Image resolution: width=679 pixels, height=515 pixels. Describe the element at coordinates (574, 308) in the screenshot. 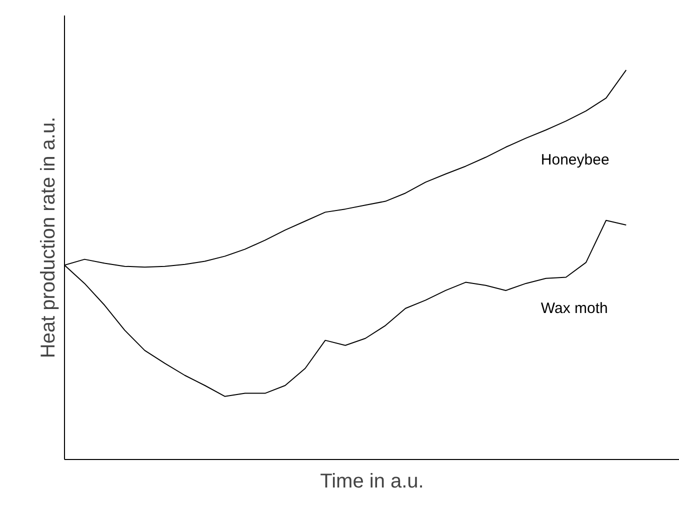

I see `series-label: Wax moth` at that location.